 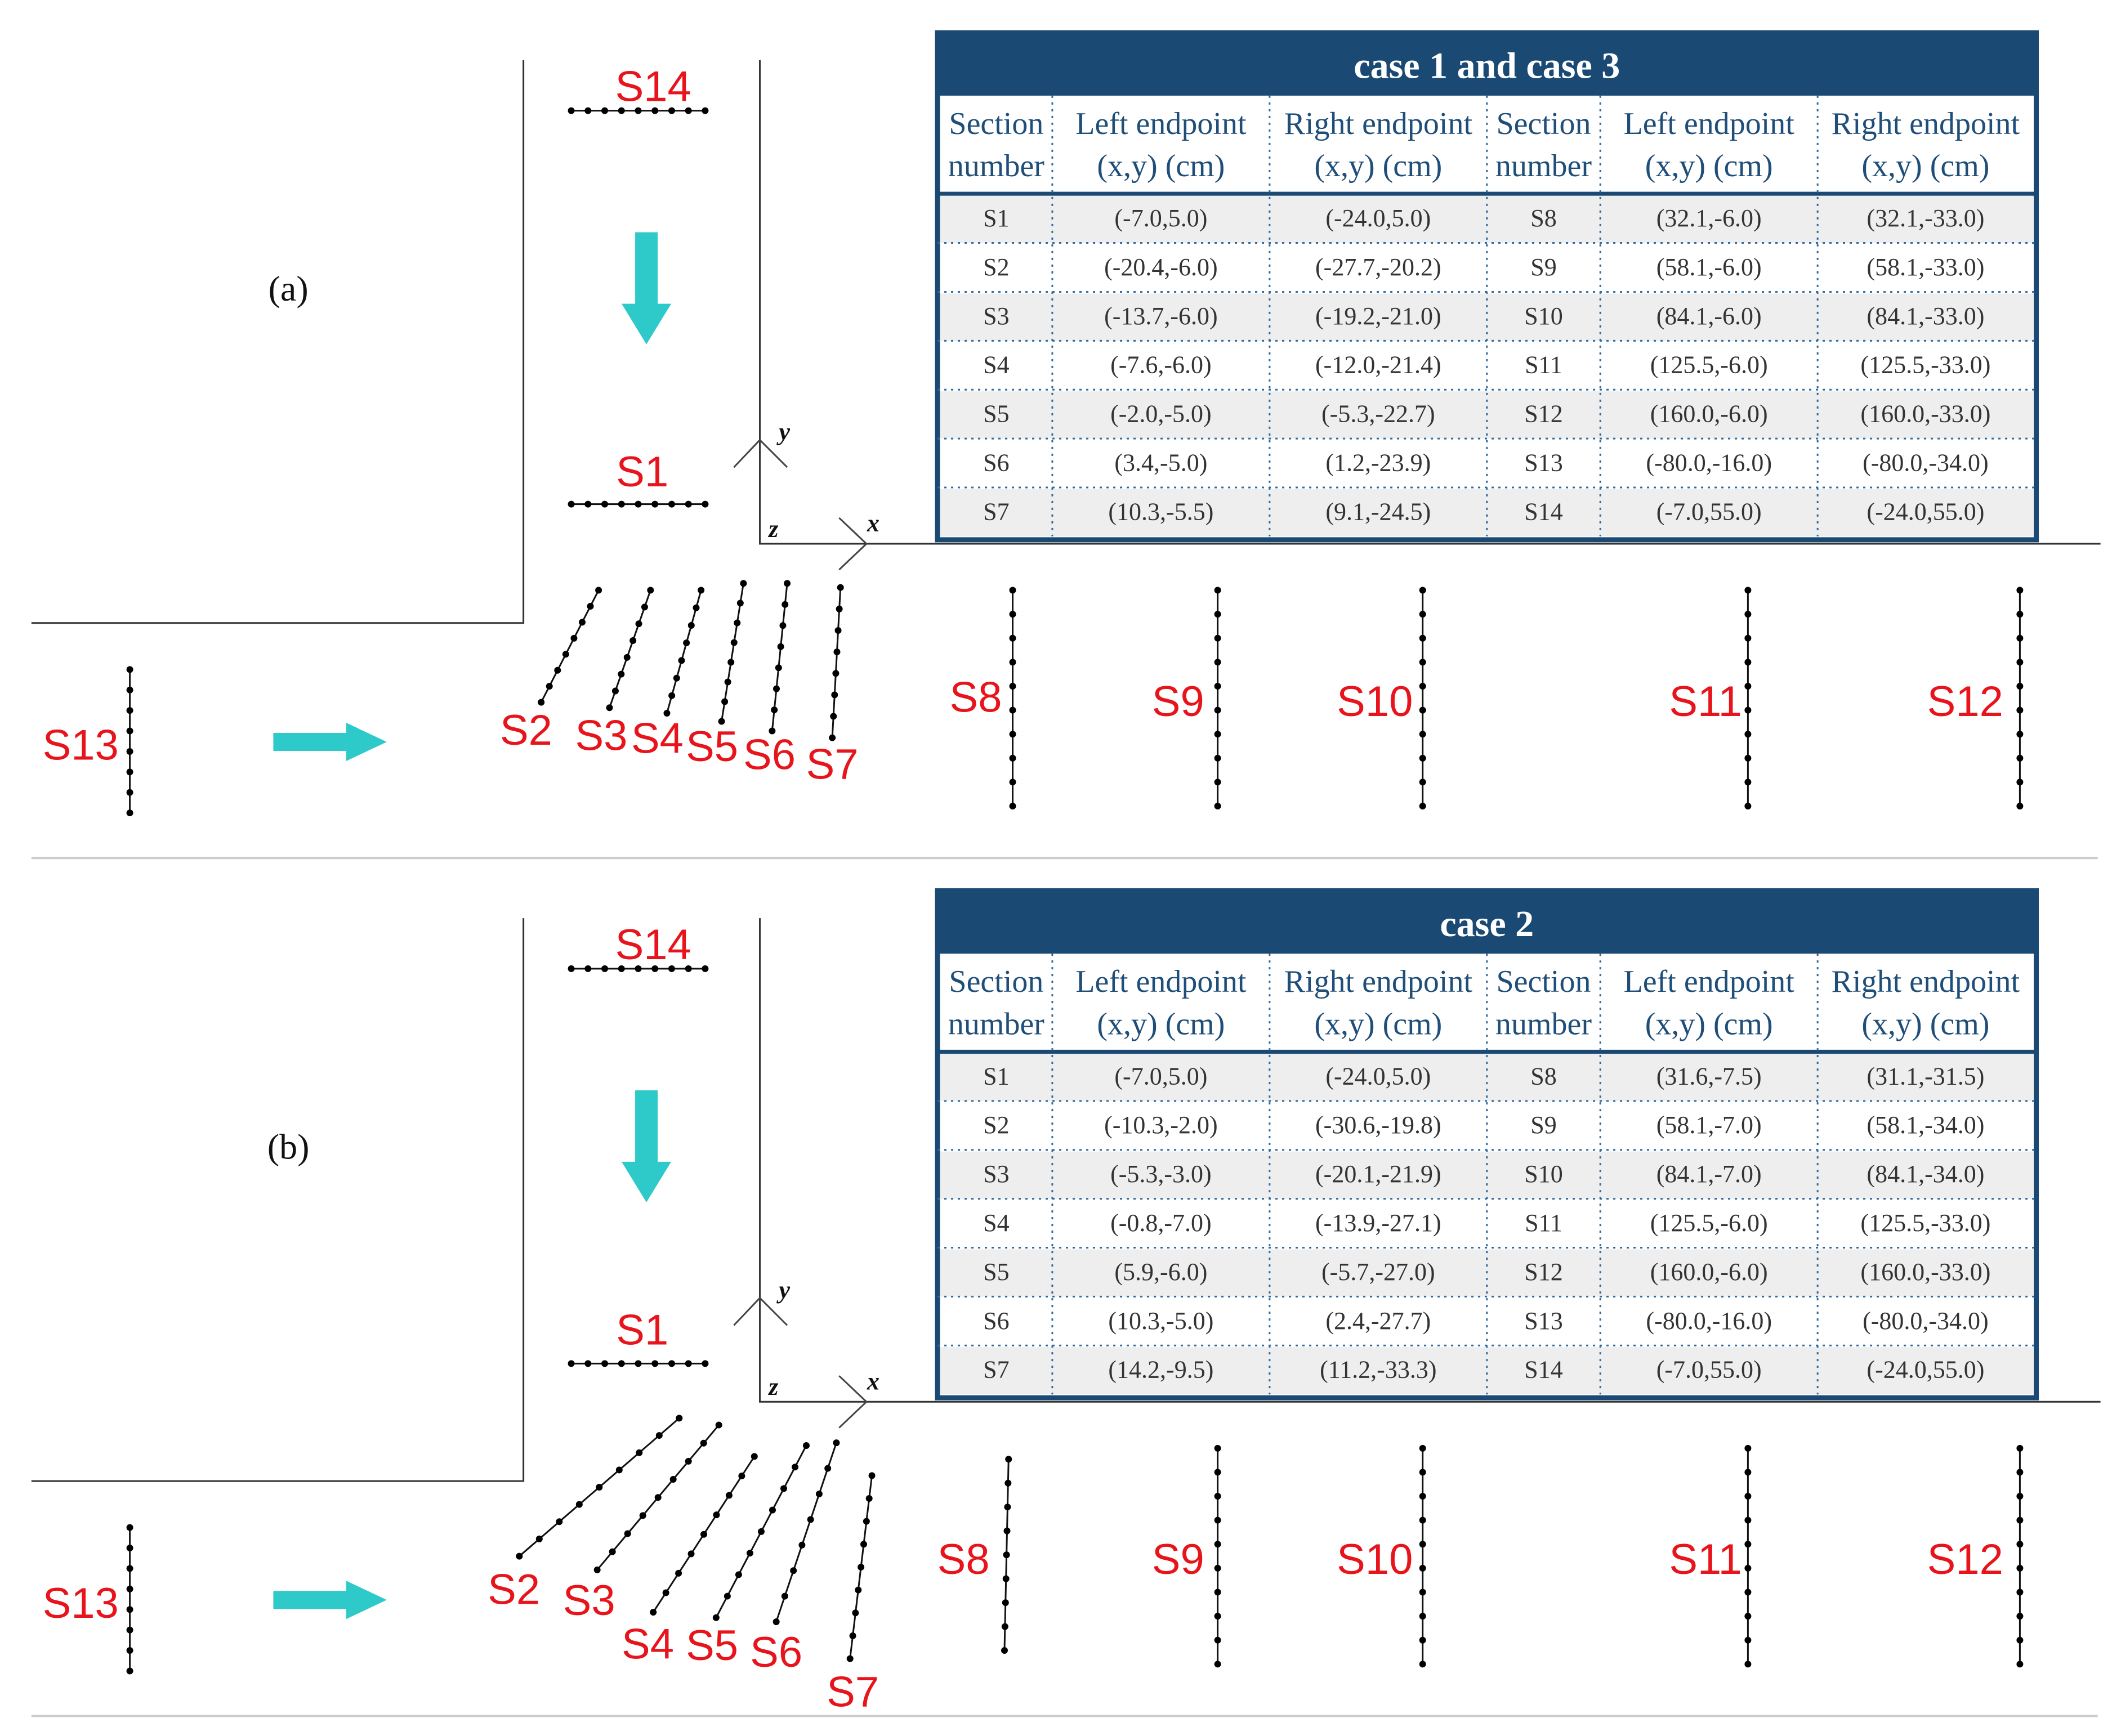 I want to click on column-header: Right endpoint, so click(x=1378, y=123).